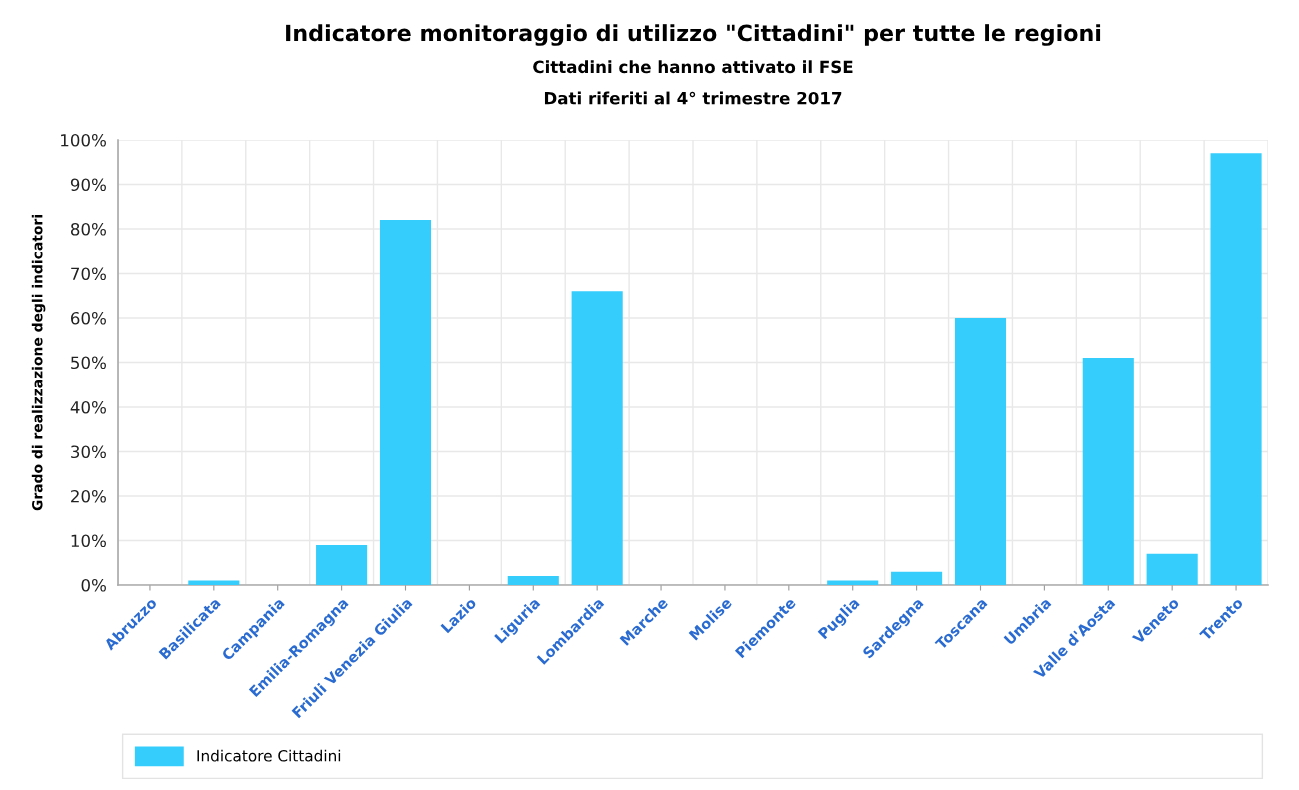 Image resolution: width=1299 pixels, height=790 pixels. What do you see at coordinates (88, 363) in the screenshot?
I see `y-tick-label: 50%` at bounding box center [88, 363].